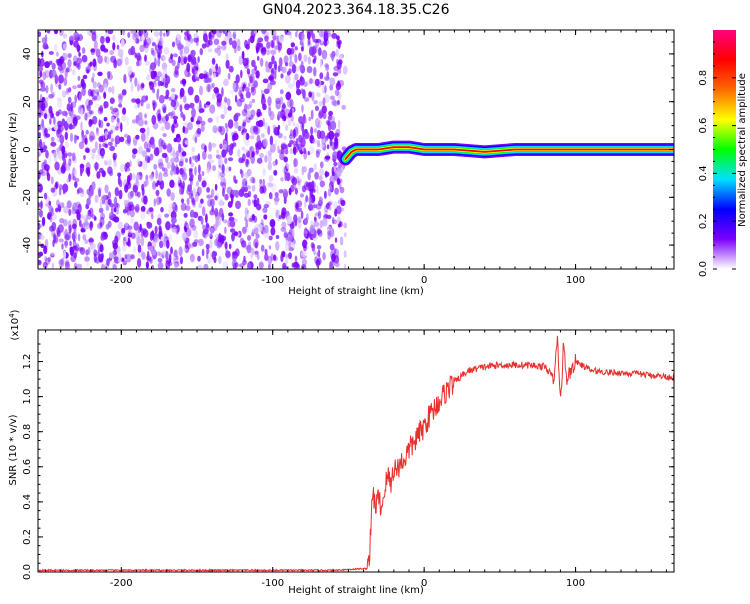 Image resolution: width=750 pixels, height=604 pixels. I want to click on colorbar-tick-label: 0.4, so click(703, 173).